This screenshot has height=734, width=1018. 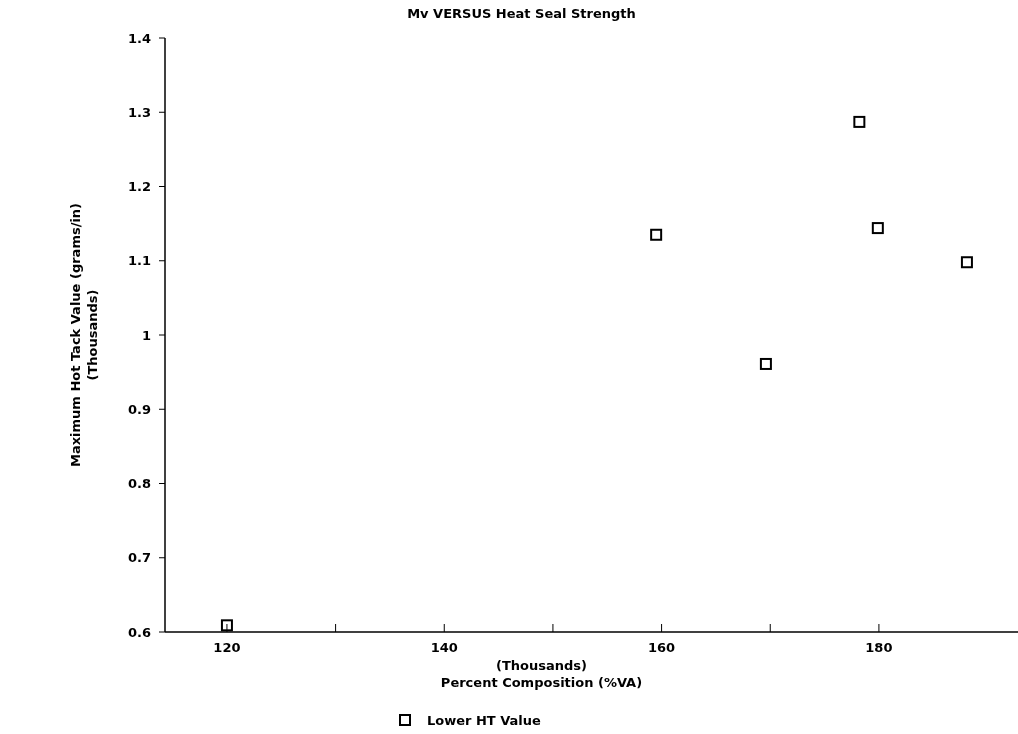 What do you see at coordinates (521, 13) in the screenshot?
I see `chart-title: Mv VERSUS Heat Seal Strength` at bounding box center [521, 13].